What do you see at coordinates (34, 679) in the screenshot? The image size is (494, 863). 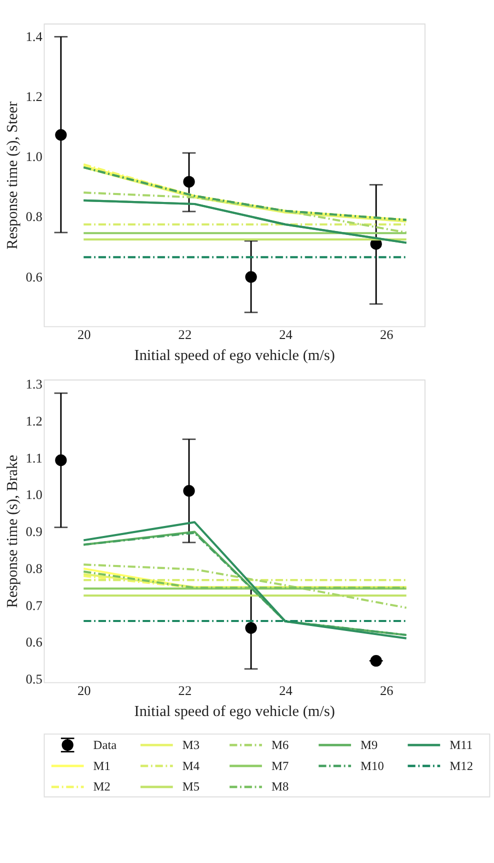 I see `y-tick-label: 0.5` at bounding box center [34, 679].